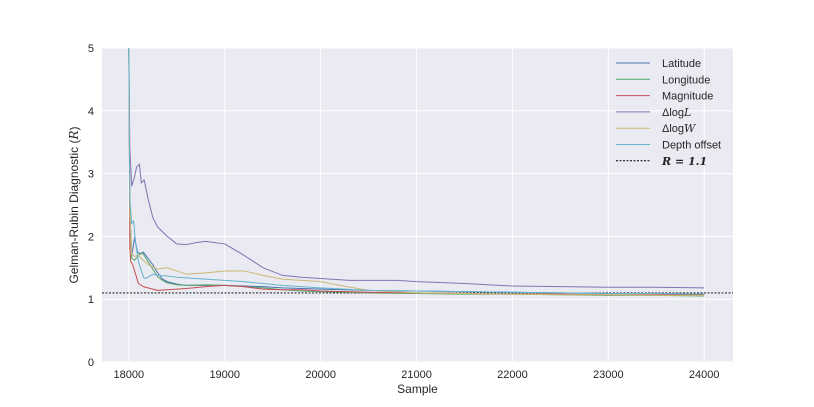 Image resolution: width=814 pixels, height=407 pixels. Describe the element at coordinates (74, 204) in the screenshot. I see `y-axis-label: Gelman-Rubin Diagnostic (R)` at that location.